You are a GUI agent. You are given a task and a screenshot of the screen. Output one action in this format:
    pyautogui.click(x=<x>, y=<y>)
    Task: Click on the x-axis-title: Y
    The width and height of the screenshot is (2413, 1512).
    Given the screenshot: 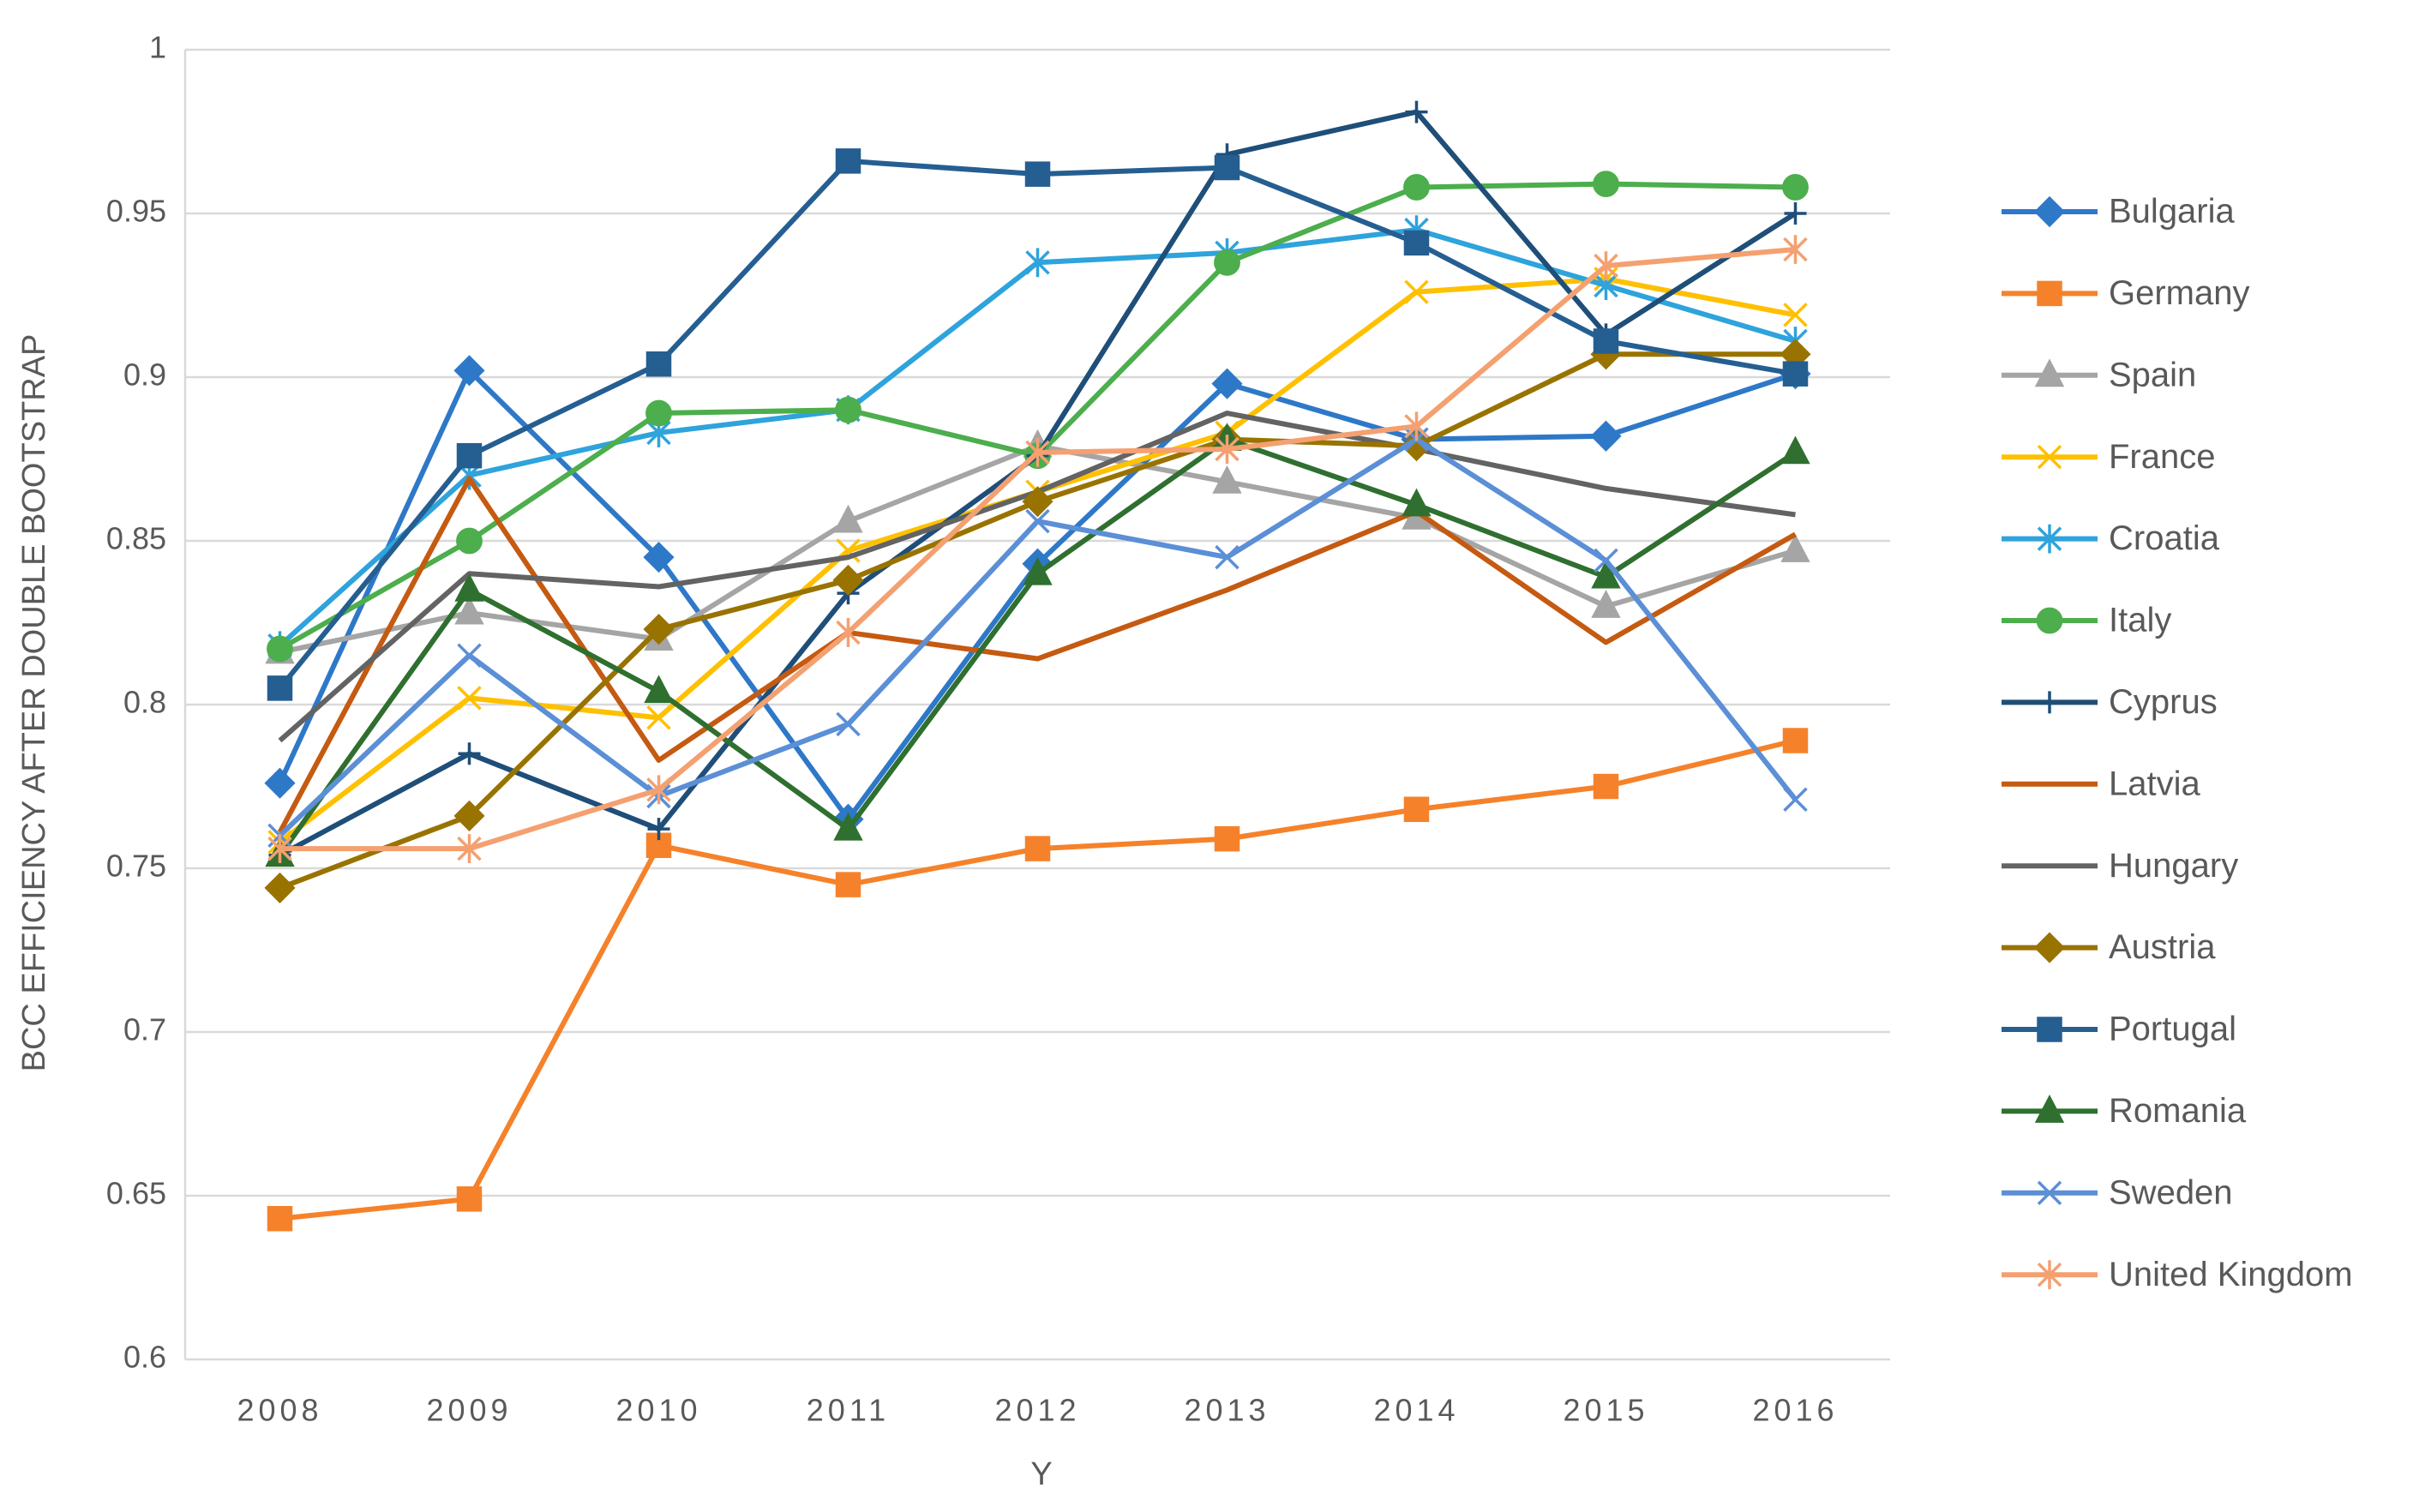 What is the action you would take?
    pyautogui.click(x=1041, y=1474)
    